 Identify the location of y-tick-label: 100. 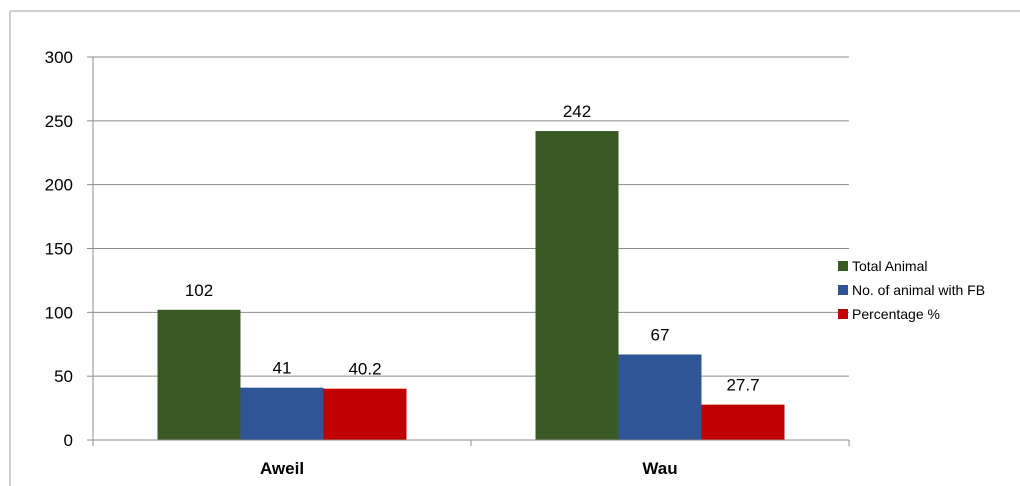
(59, 312).